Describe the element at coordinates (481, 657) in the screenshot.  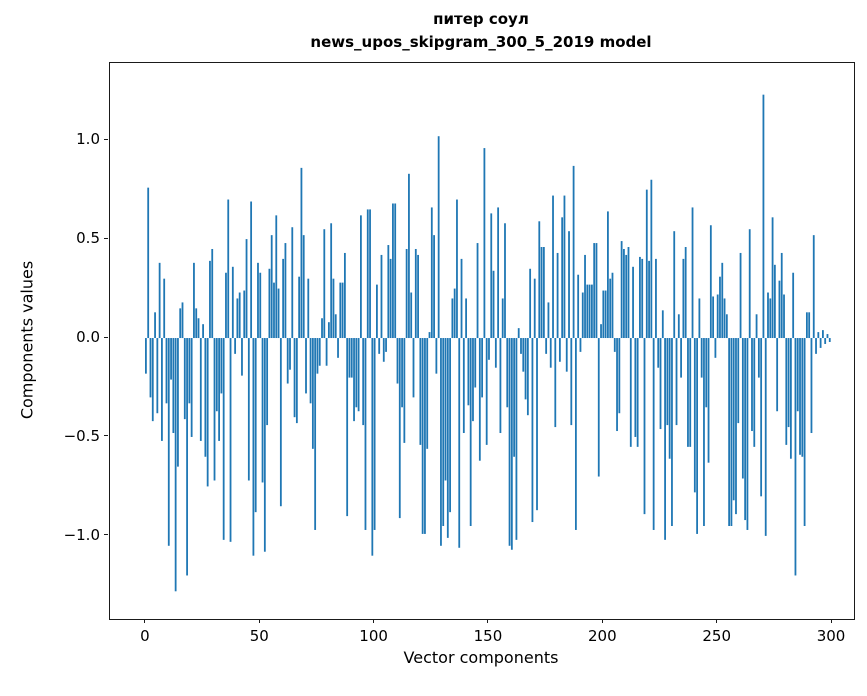
I see `x-axis-label: Vector components` at that location.